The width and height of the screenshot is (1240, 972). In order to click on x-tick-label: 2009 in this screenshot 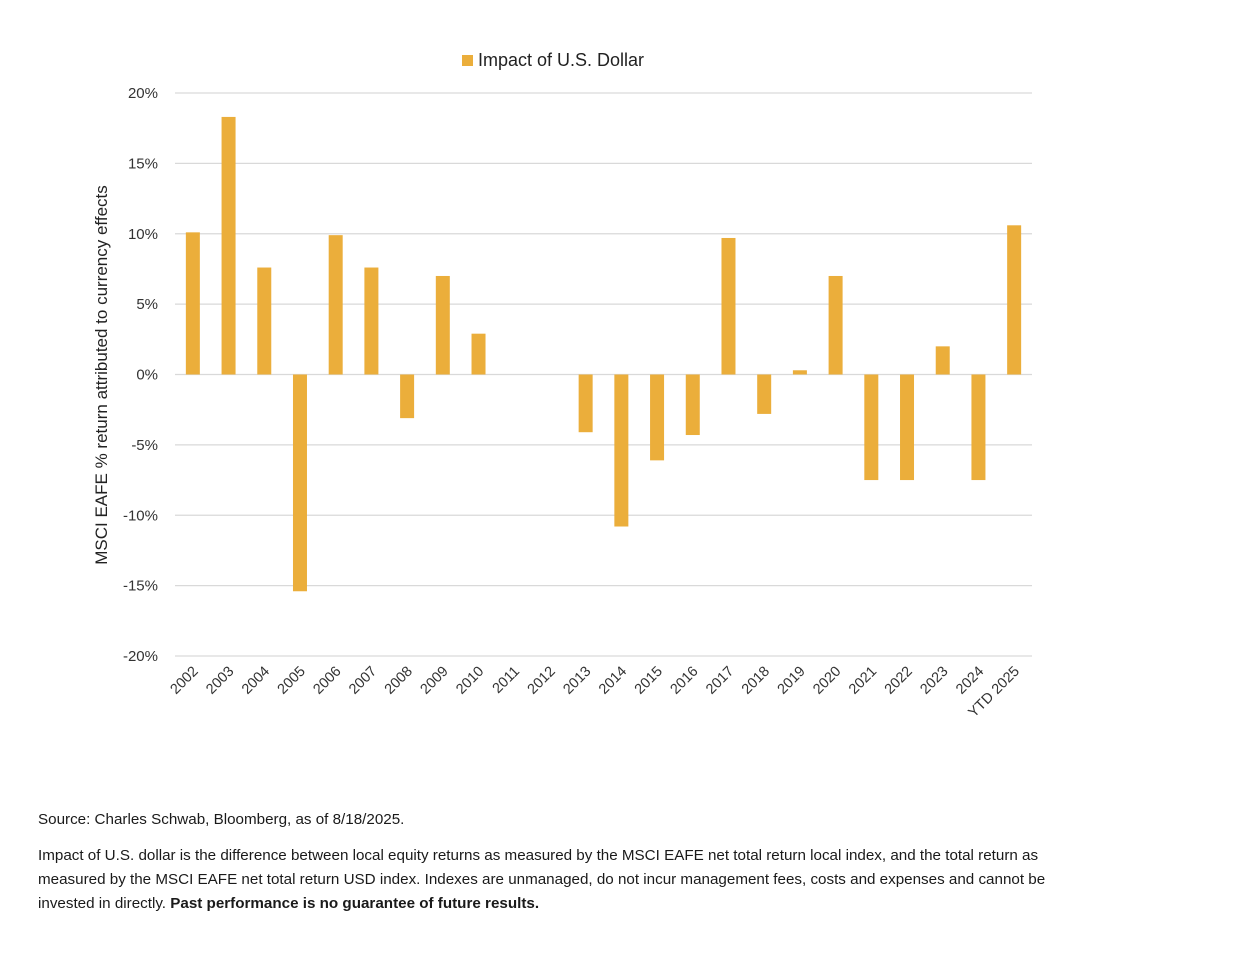, I will do `click(435, 681)`.